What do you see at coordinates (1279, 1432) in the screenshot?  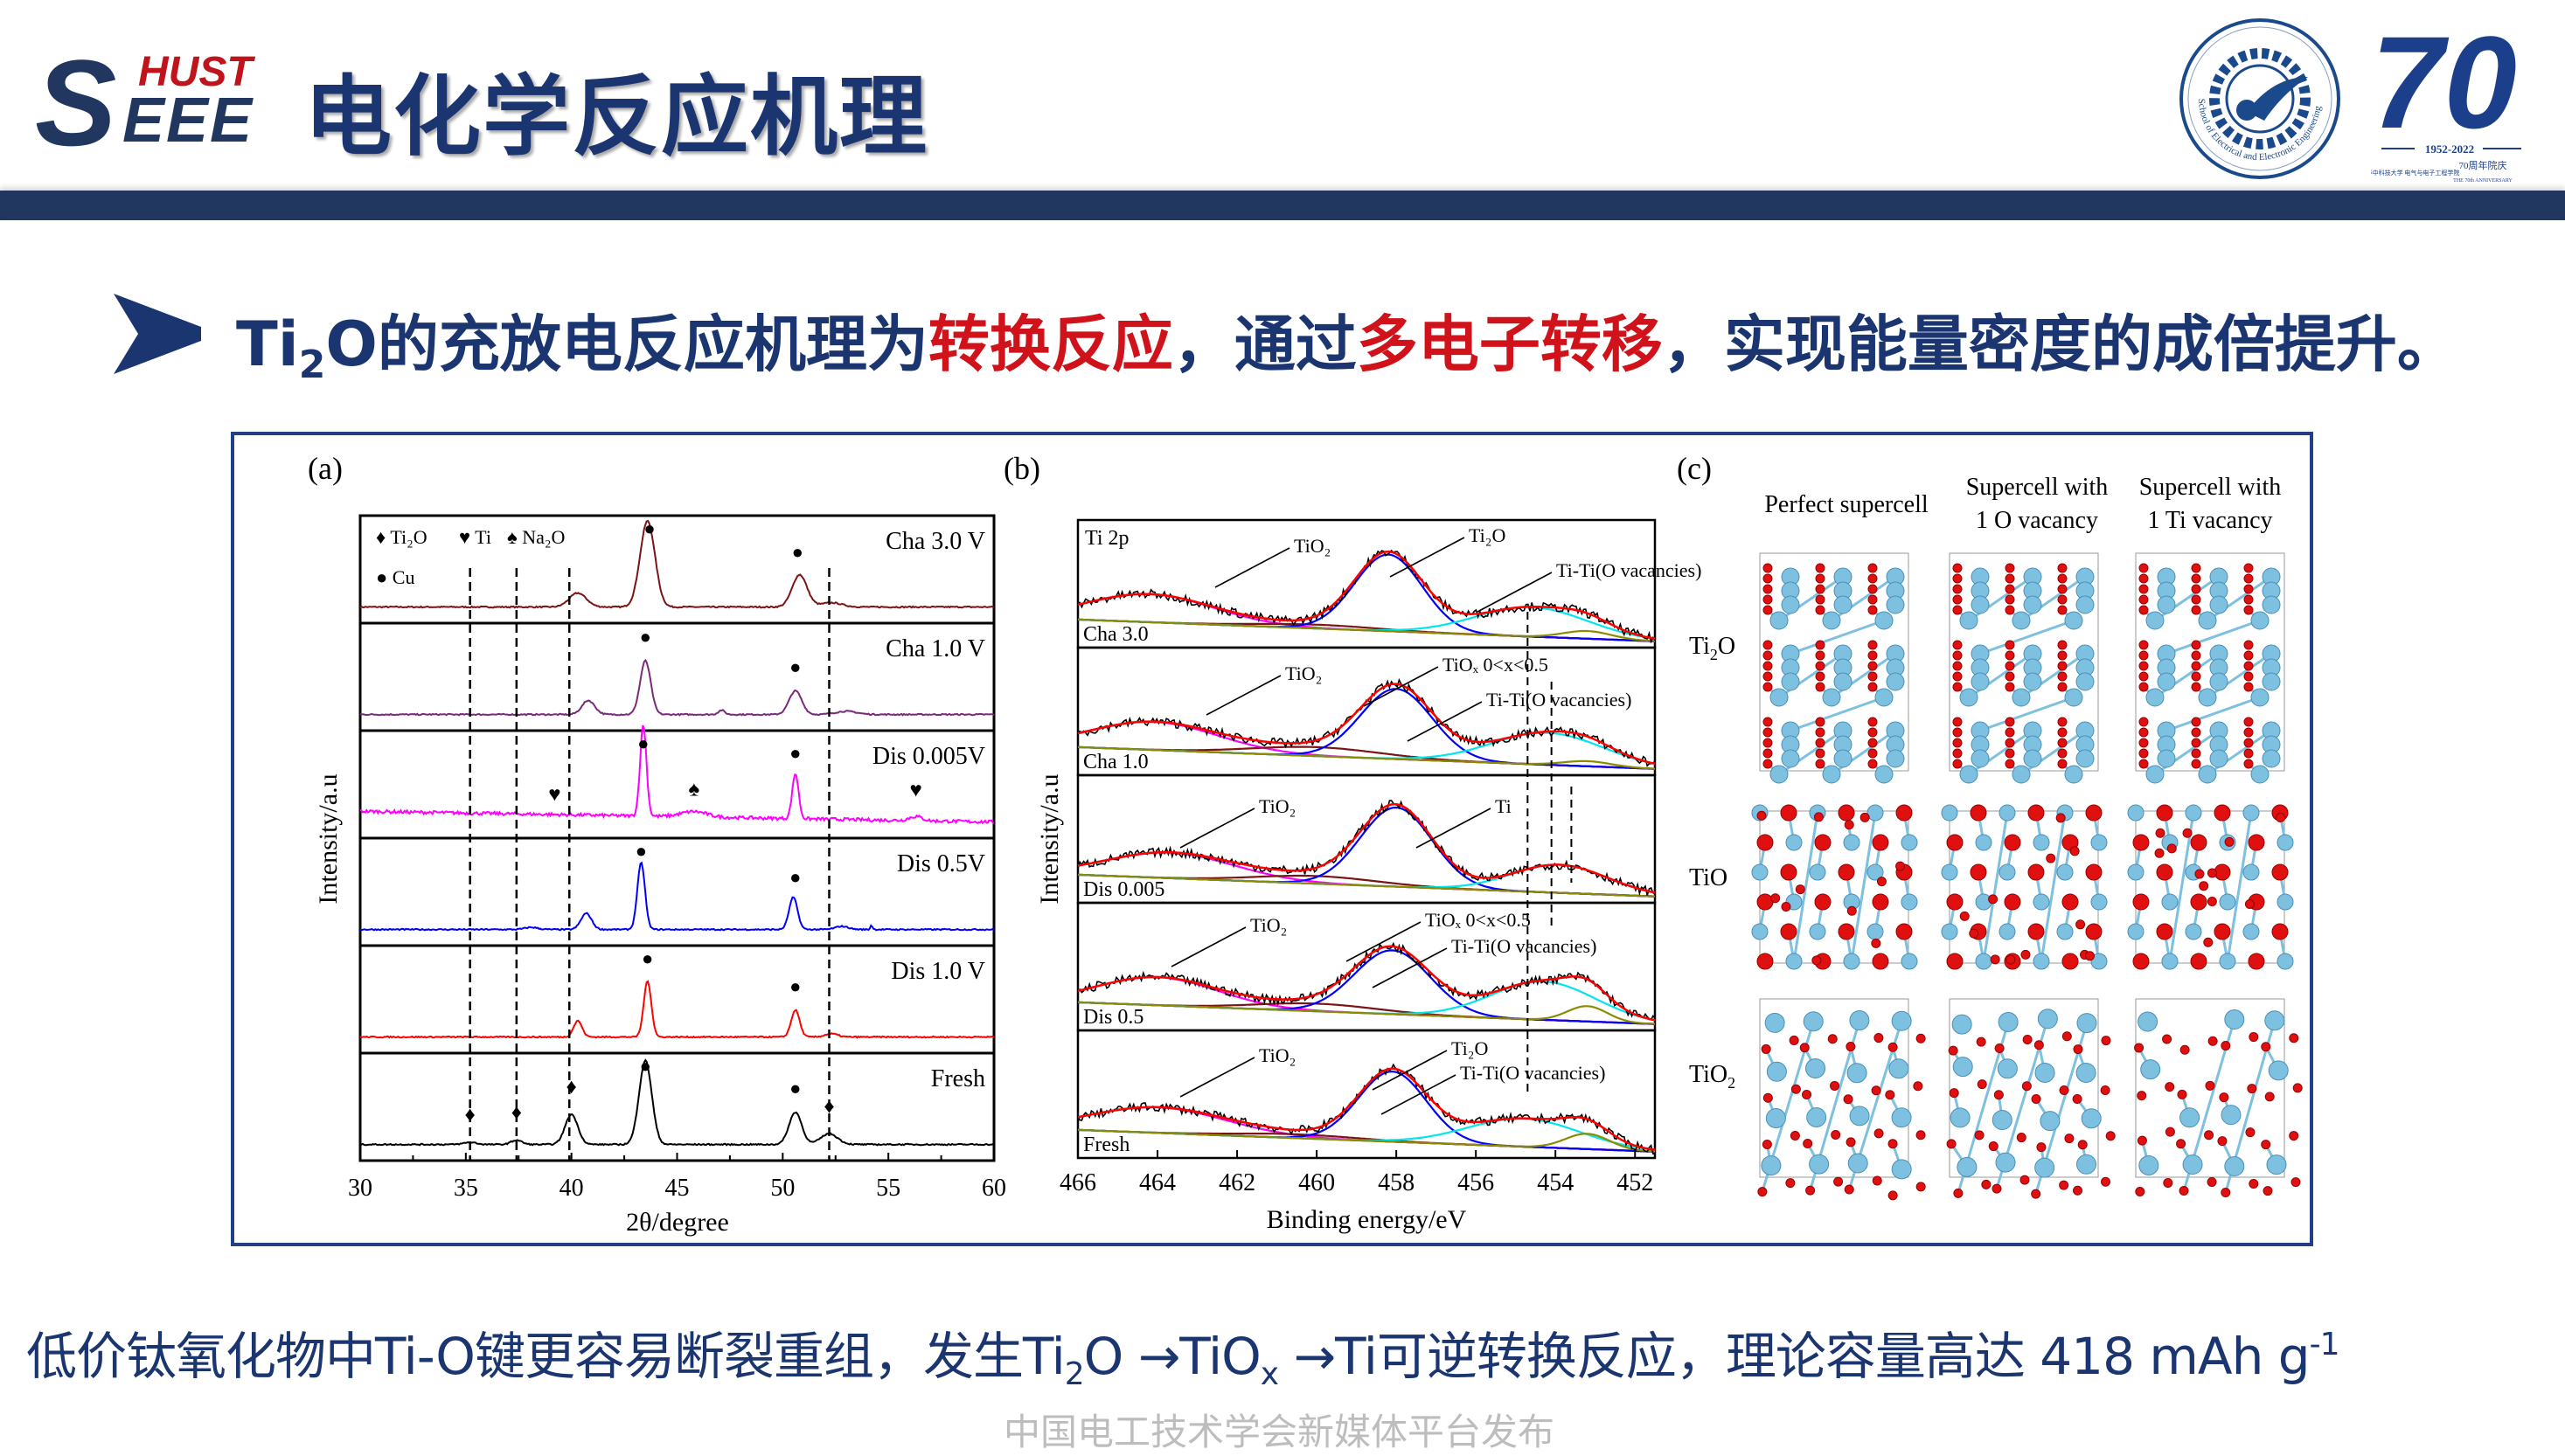 I see `watermark: 中国电工技术学会新媒体平台发布` at bounding box center [1279, 1432].